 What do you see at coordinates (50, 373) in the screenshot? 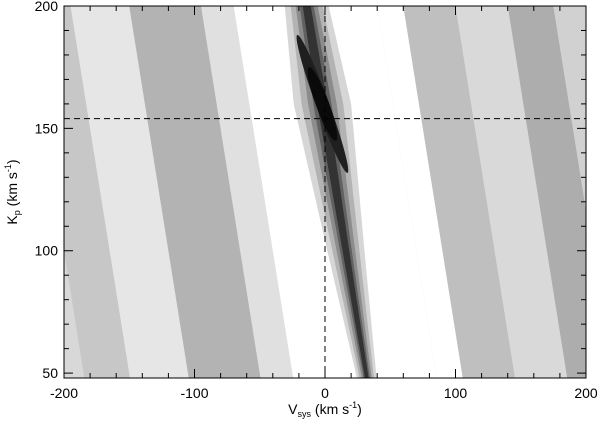
I see `y-tick-label: 50` at bounding box center [50, 373].